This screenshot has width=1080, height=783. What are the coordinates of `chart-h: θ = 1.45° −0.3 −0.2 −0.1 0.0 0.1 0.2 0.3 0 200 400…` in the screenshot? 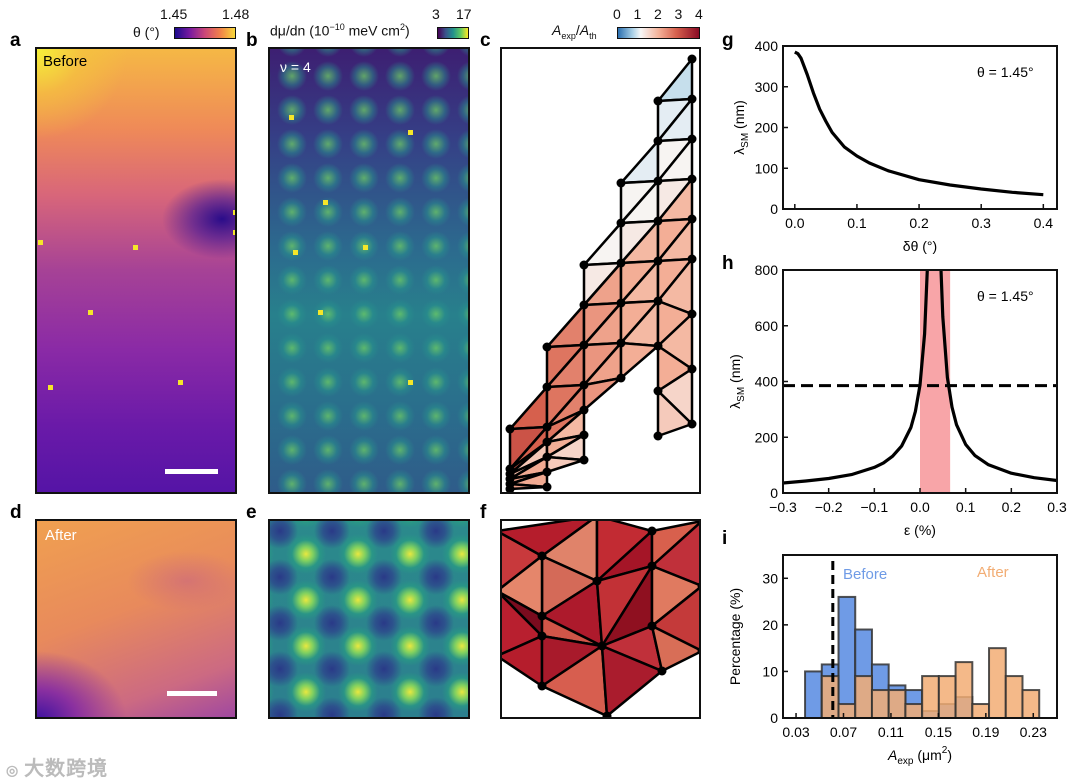 It's located at (897, 400).